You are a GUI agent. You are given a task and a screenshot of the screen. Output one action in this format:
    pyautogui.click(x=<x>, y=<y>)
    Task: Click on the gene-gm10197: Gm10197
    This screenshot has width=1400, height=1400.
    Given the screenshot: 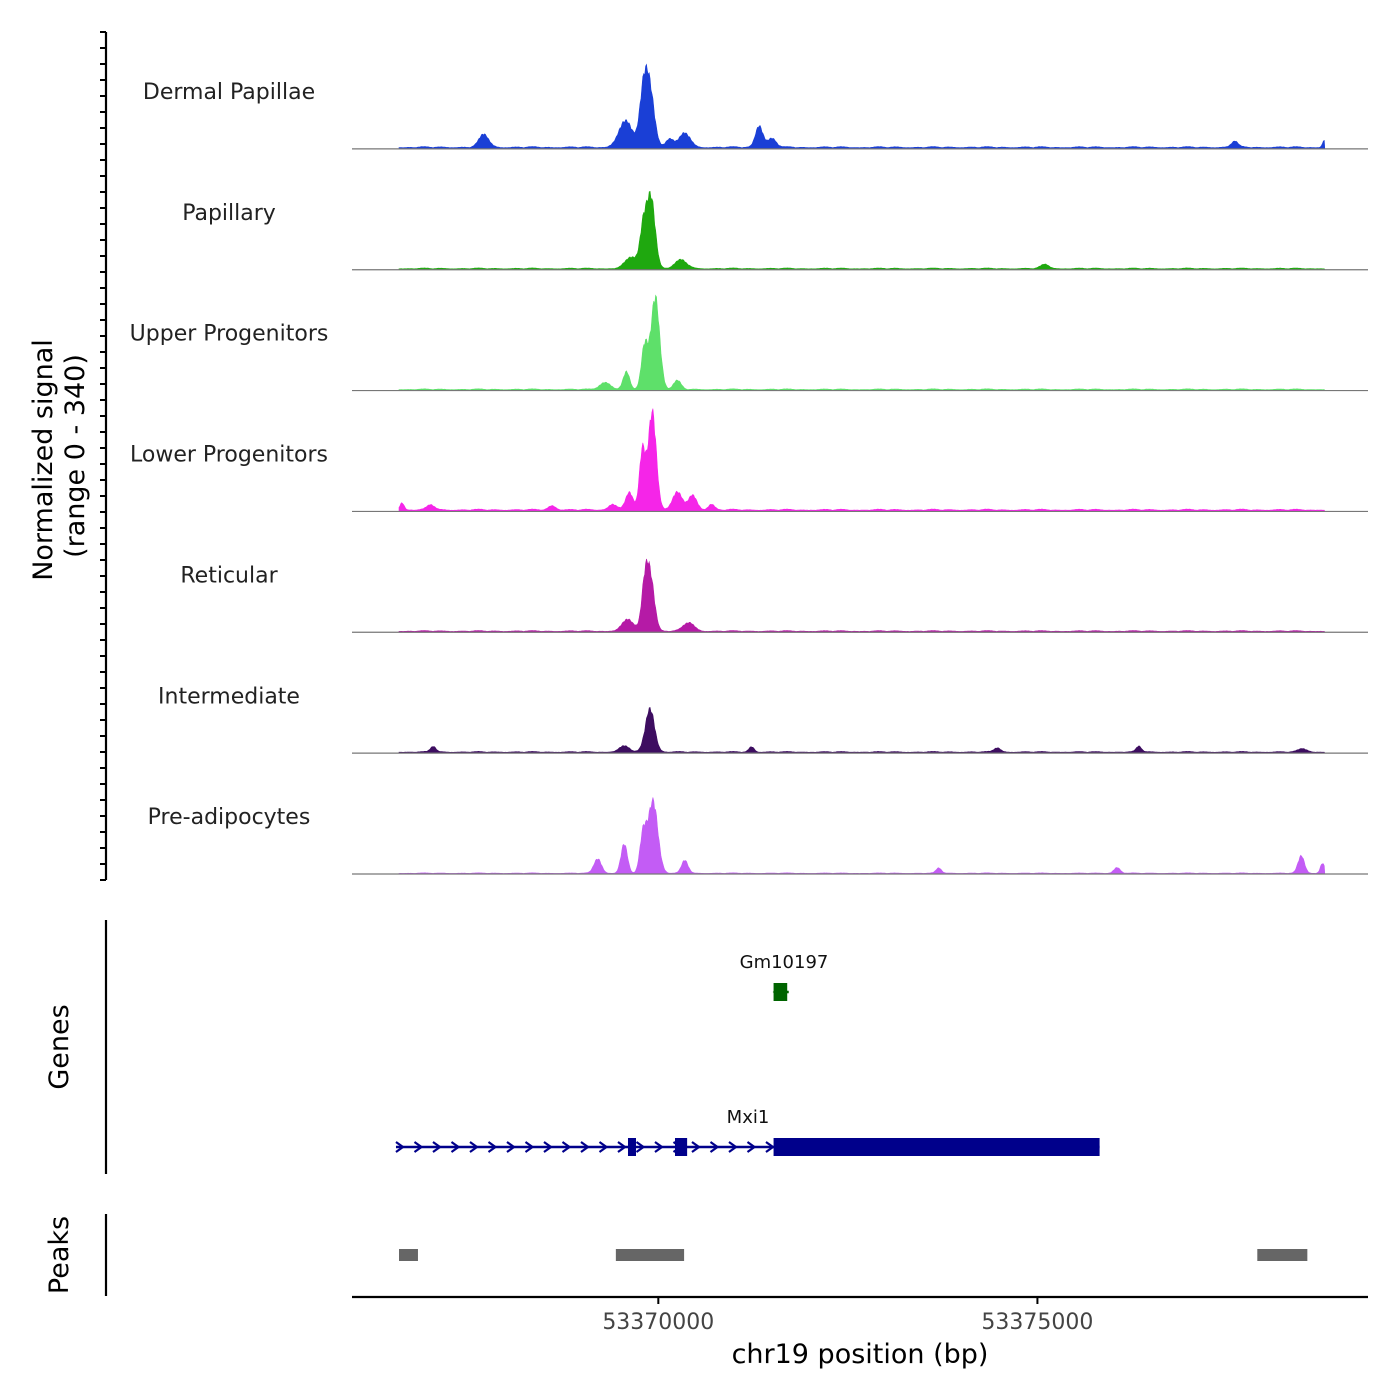 What is the action you would take?
    pyautogui.click(x=784, y=976)
    